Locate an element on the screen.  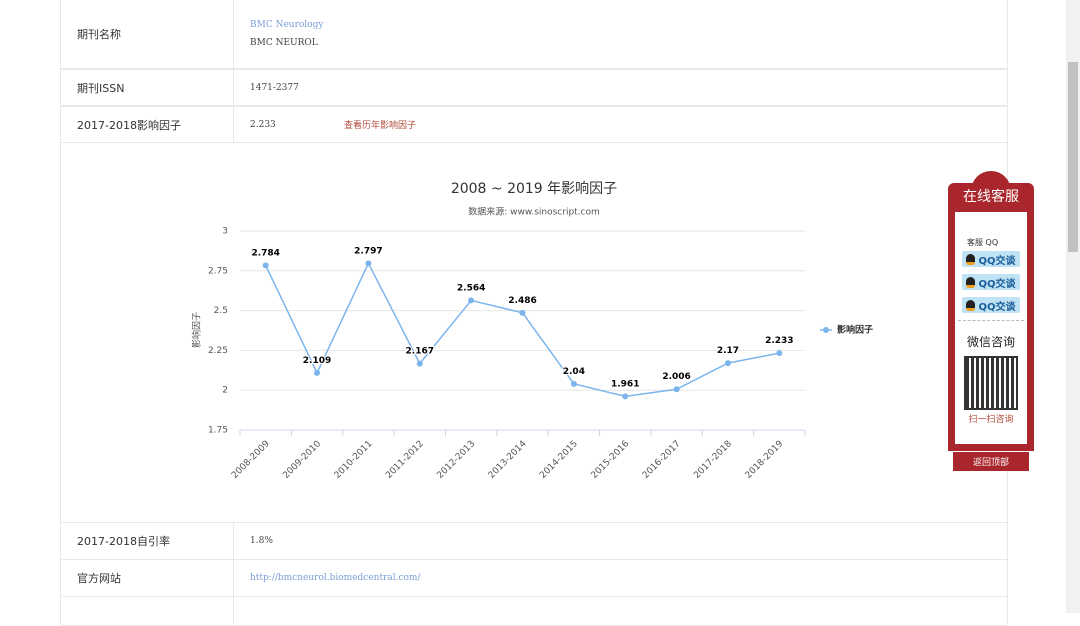
data-label: 2.564 is located at coordinates (471, 288).